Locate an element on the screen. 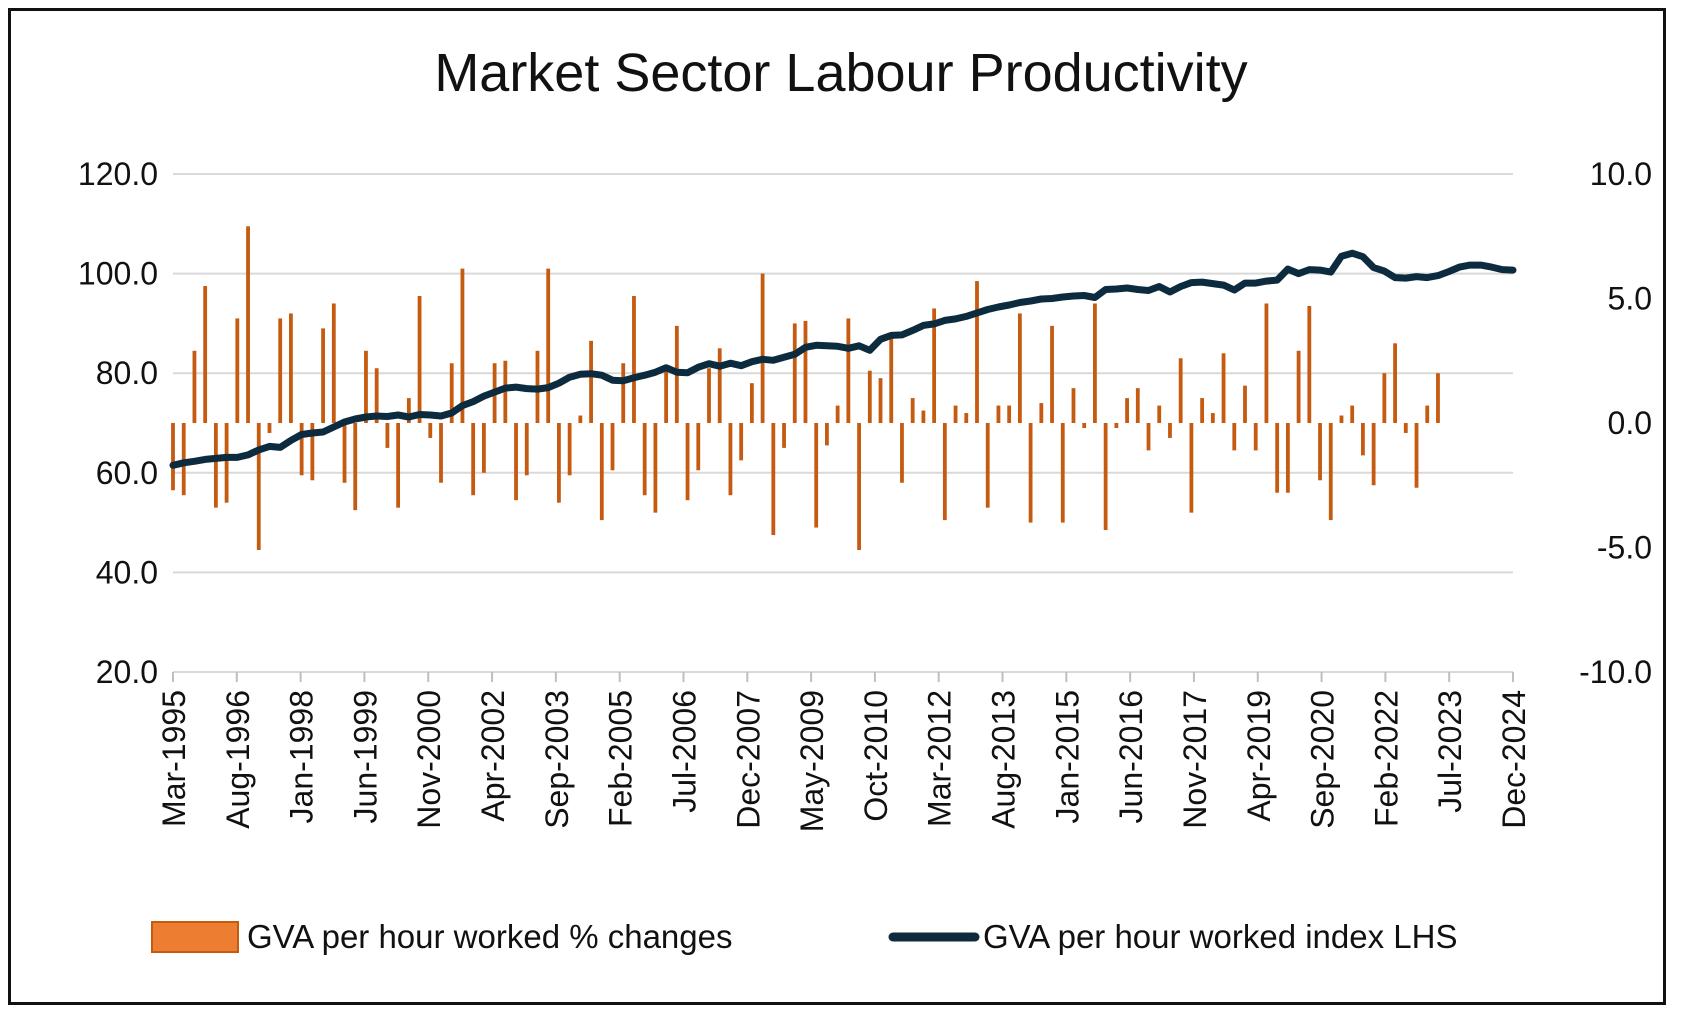  left-tick-label: 20.0 is located at coordinates (127, 672).